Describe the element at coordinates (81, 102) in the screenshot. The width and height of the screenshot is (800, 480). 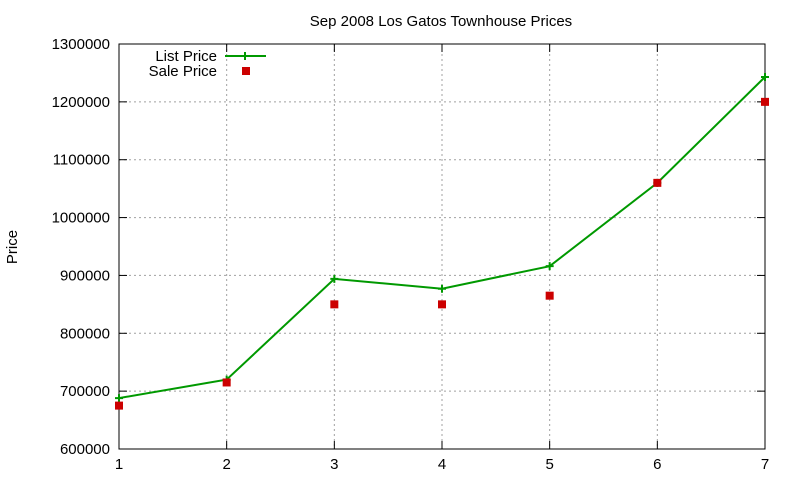
I see `y-tick-label: 1200000` at that location.